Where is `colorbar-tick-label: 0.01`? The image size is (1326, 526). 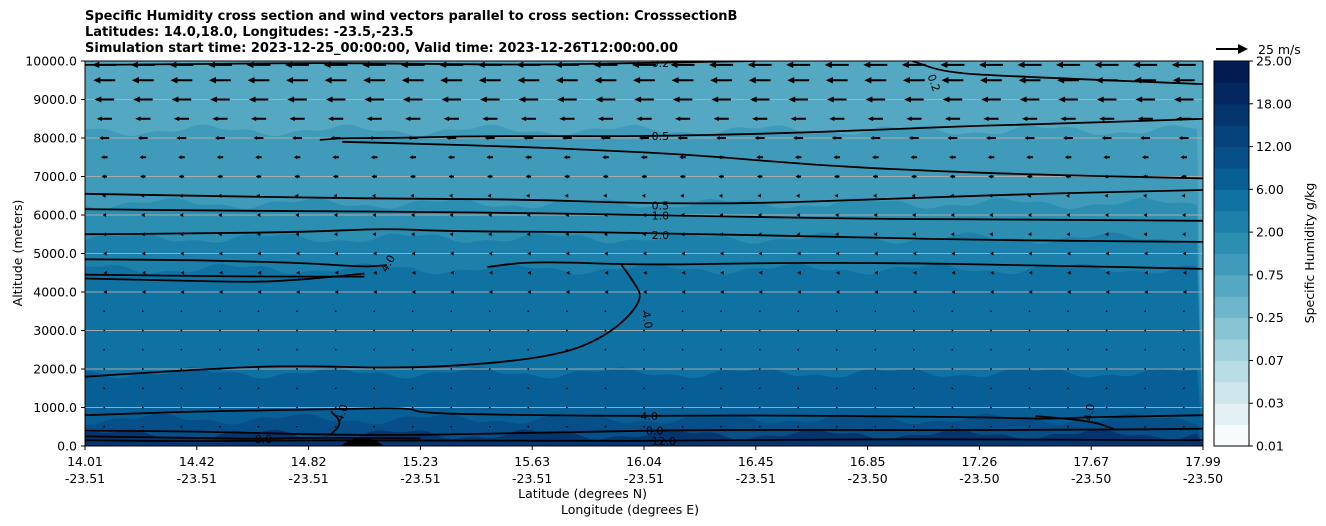
colorbar-tick-label: 0.01 is located at coordinates (1270, 446).